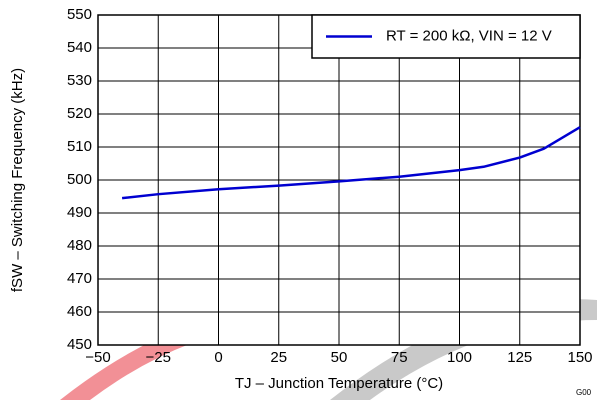  What do you see at coordinates (79, 212) in the screenshot?
I see `y-tick-label: 490` at bounding box center [79, 212].